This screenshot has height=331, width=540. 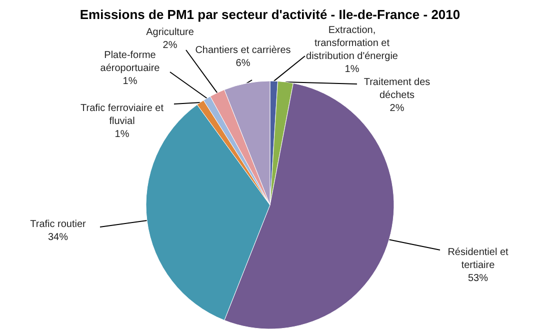 What do you see at coordinates (170, 32) in the screenshot?
I see `slice-label: Agriculture` at bounding box center [170, 32].